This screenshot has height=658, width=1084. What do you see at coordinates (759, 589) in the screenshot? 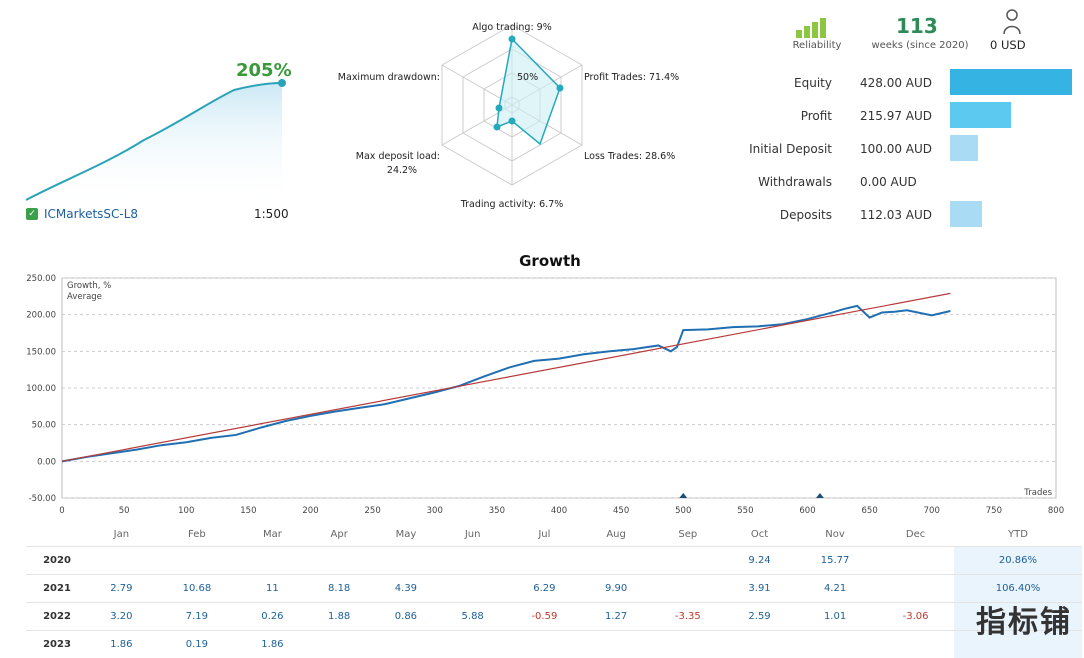
I see `month-cell: 3.91` at bounding box center [759, 589].